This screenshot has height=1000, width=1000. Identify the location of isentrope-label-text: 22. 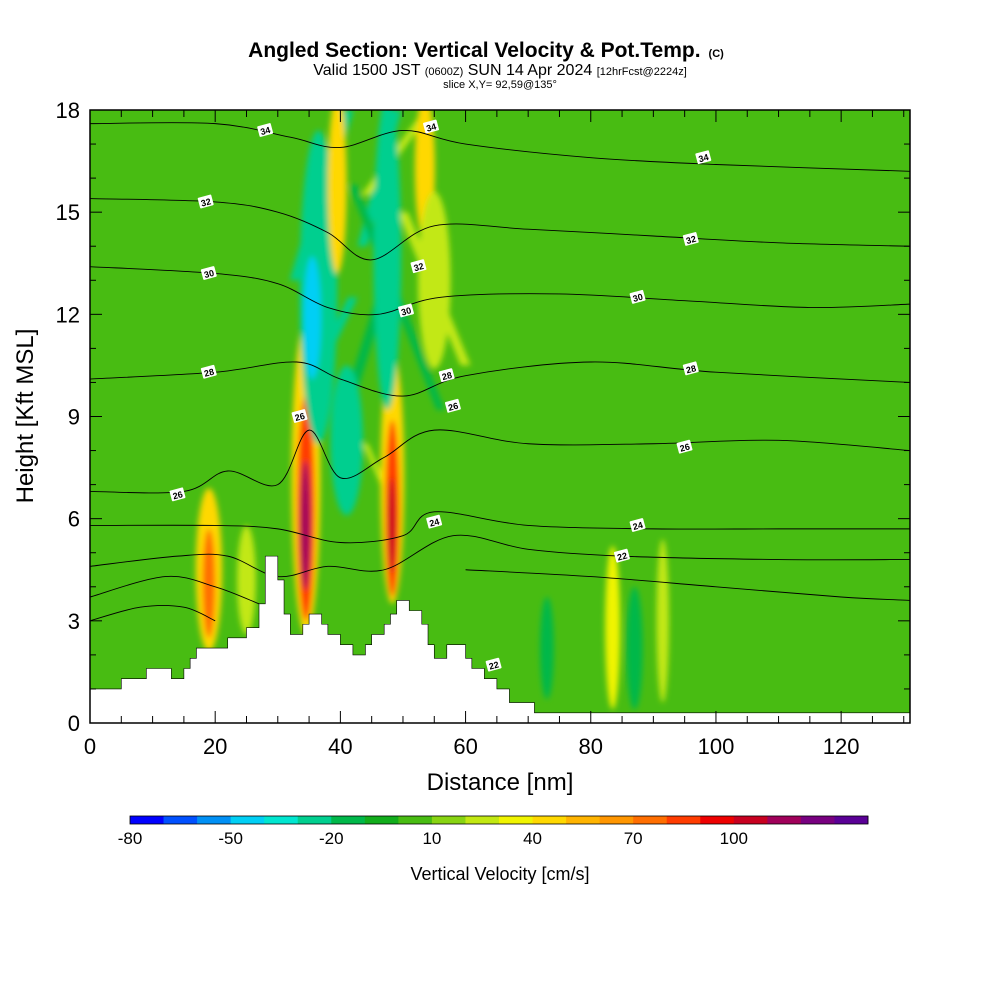
(494, 665).